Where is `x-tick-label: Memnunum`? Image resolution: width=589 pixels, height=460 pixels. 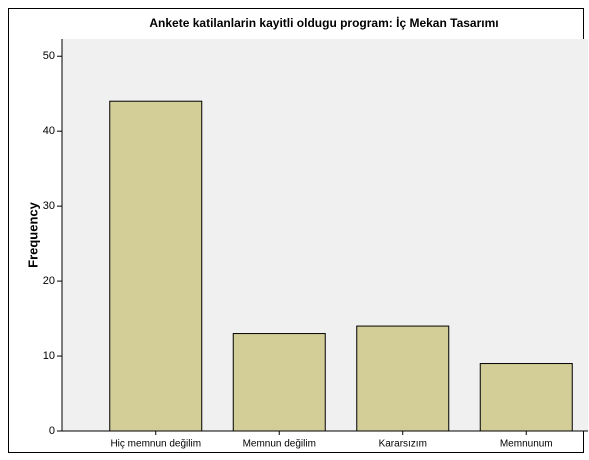
x-tick-label: Memnunum is located at coordinates (526, 444).